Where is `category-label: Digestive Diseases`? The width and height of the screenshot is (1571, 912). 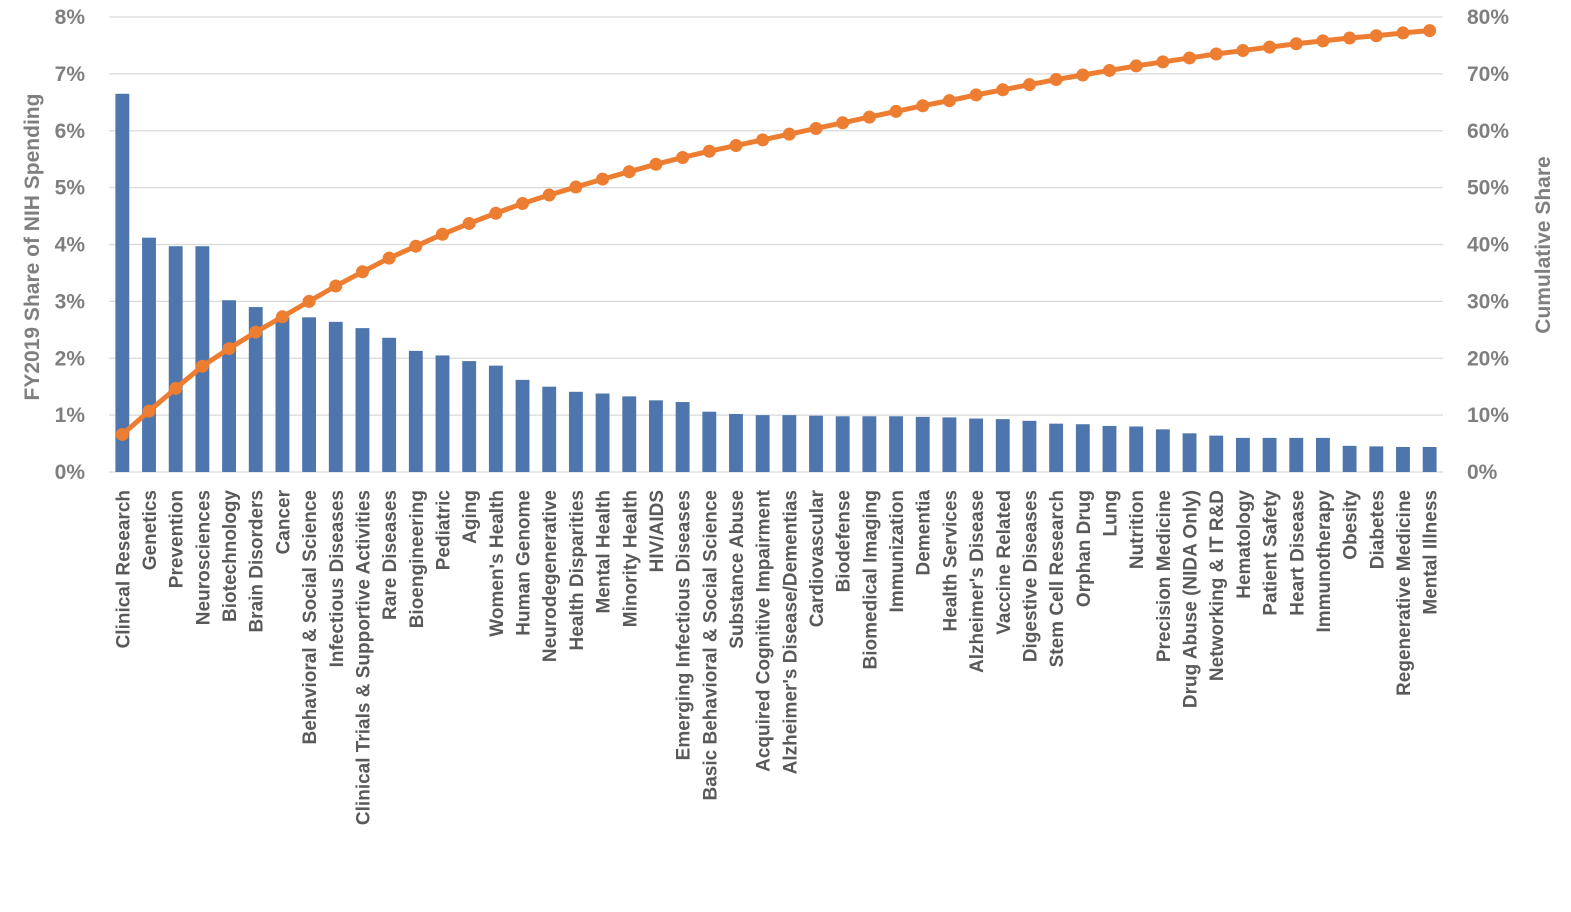 category-label: Digestive Diseases is located at coordinates (1030, 576).